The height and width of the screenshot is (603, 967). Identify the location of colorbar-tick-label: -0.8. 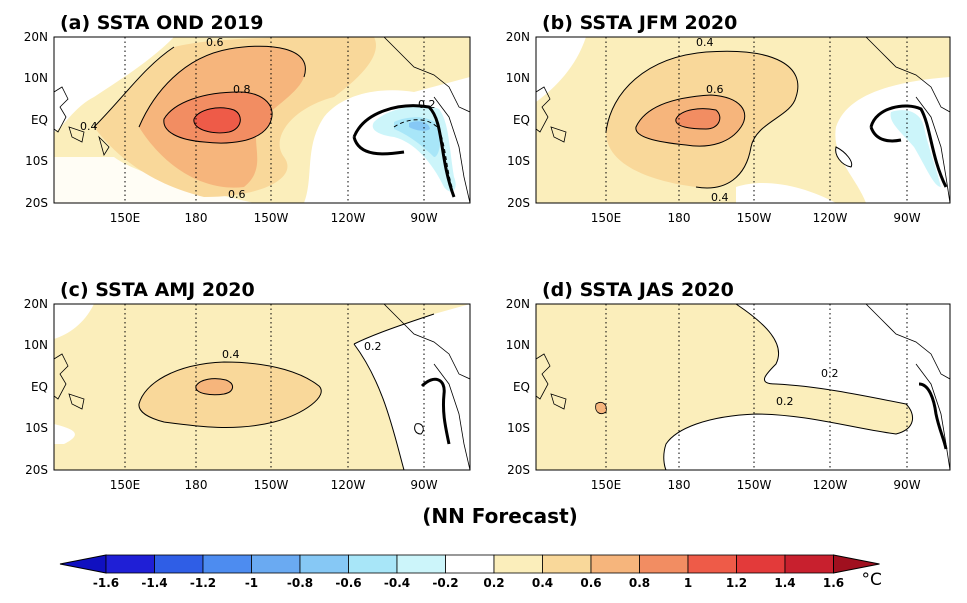
(300, 583).